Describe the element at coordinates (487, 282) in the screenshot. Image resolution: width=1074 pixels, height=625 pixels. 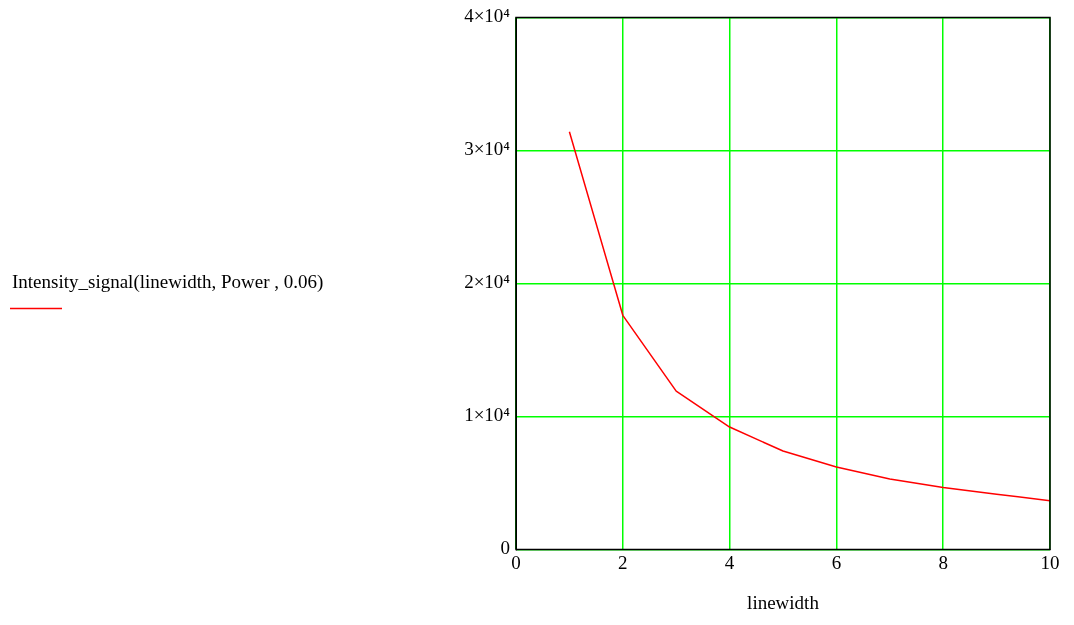
I see `y-tick-label: 2×10⁴` at that location.